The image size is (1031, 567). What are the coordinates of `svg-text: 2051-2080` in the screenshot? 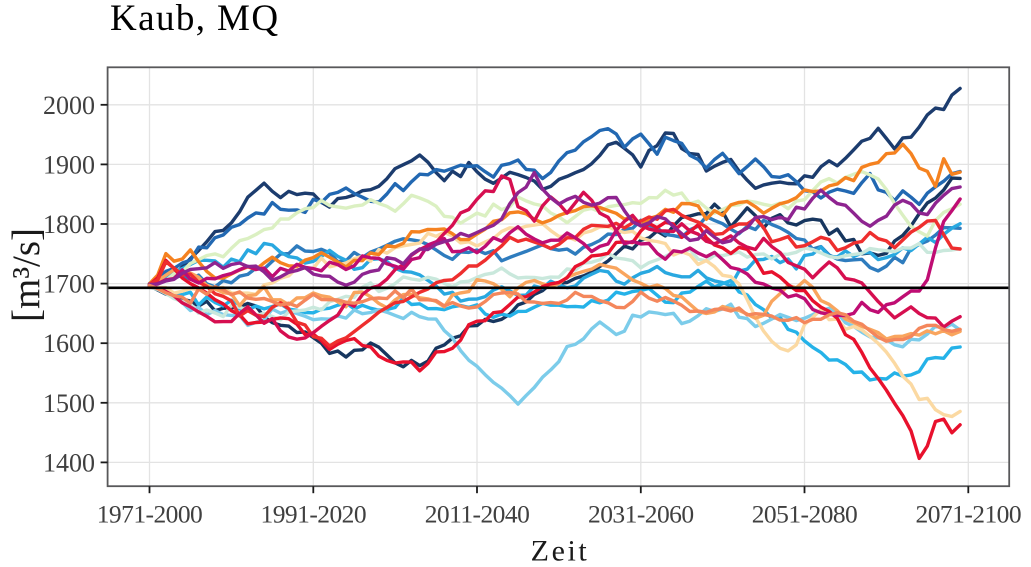 It's located at (805, 514).